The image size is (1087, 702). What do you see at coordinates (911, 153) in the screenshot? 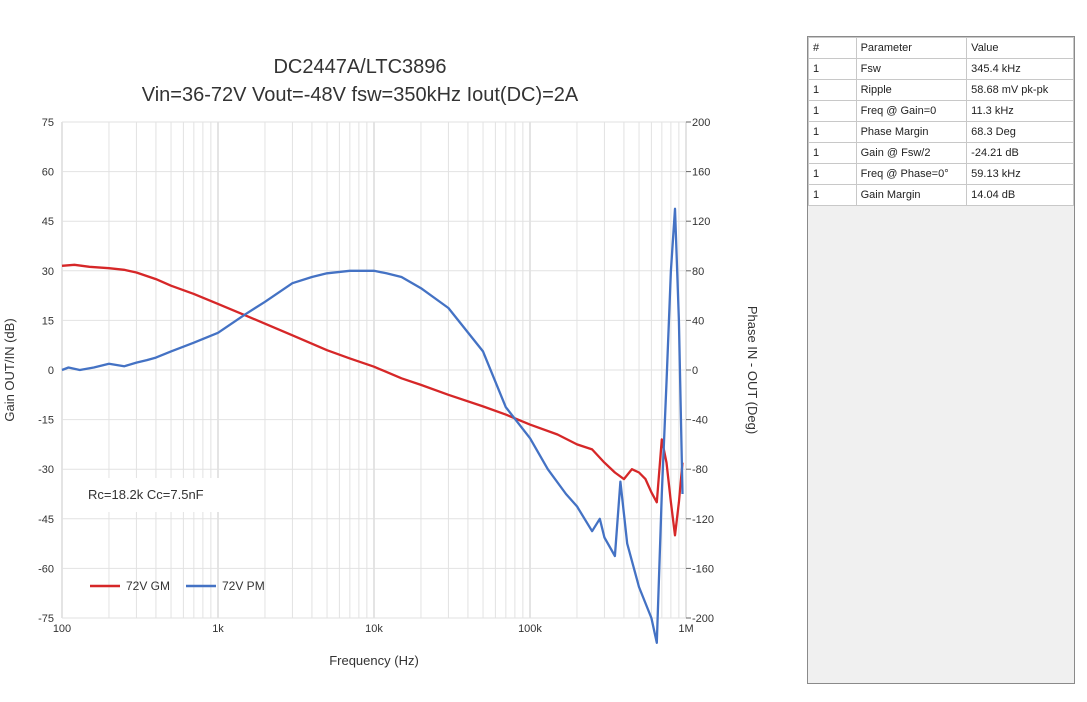
I see `row-parameter: Gain @ Fsw/2` at bounding box center [911, 153].